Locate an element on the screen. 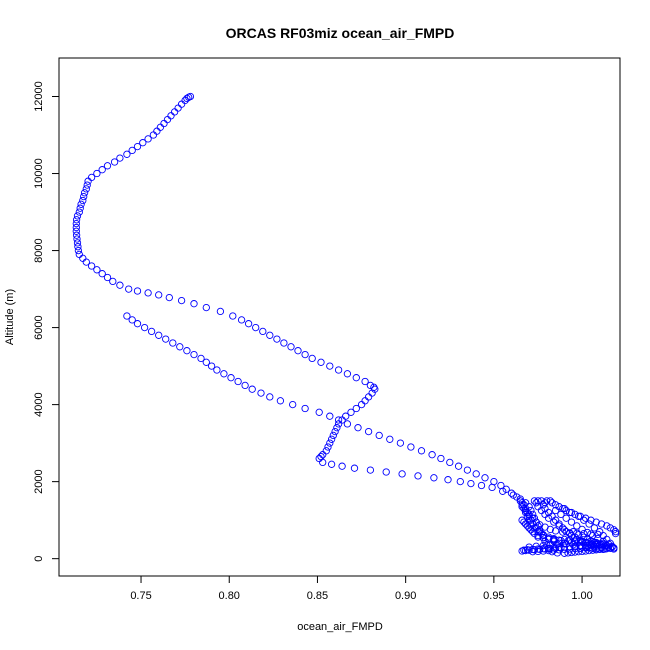 The height and width of the screenshot is (650, 650). x-axis-label: ocean_air_FMPD is located at coordinates (340, 627).